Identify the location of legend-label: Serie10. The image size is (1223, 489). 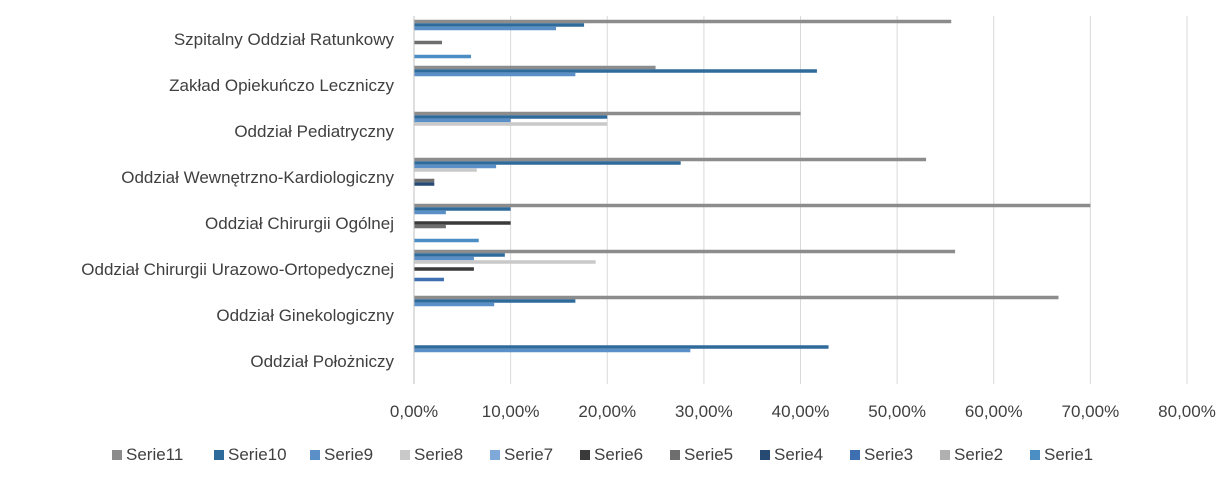
(257, 454).